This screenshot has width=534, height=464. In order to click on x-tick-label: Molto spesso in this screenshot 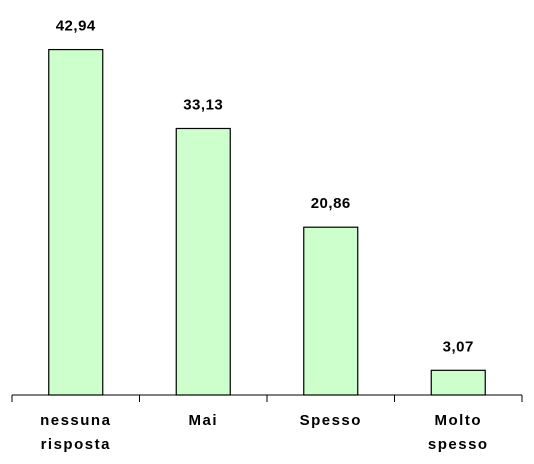, I will do `click(458, 432)`.